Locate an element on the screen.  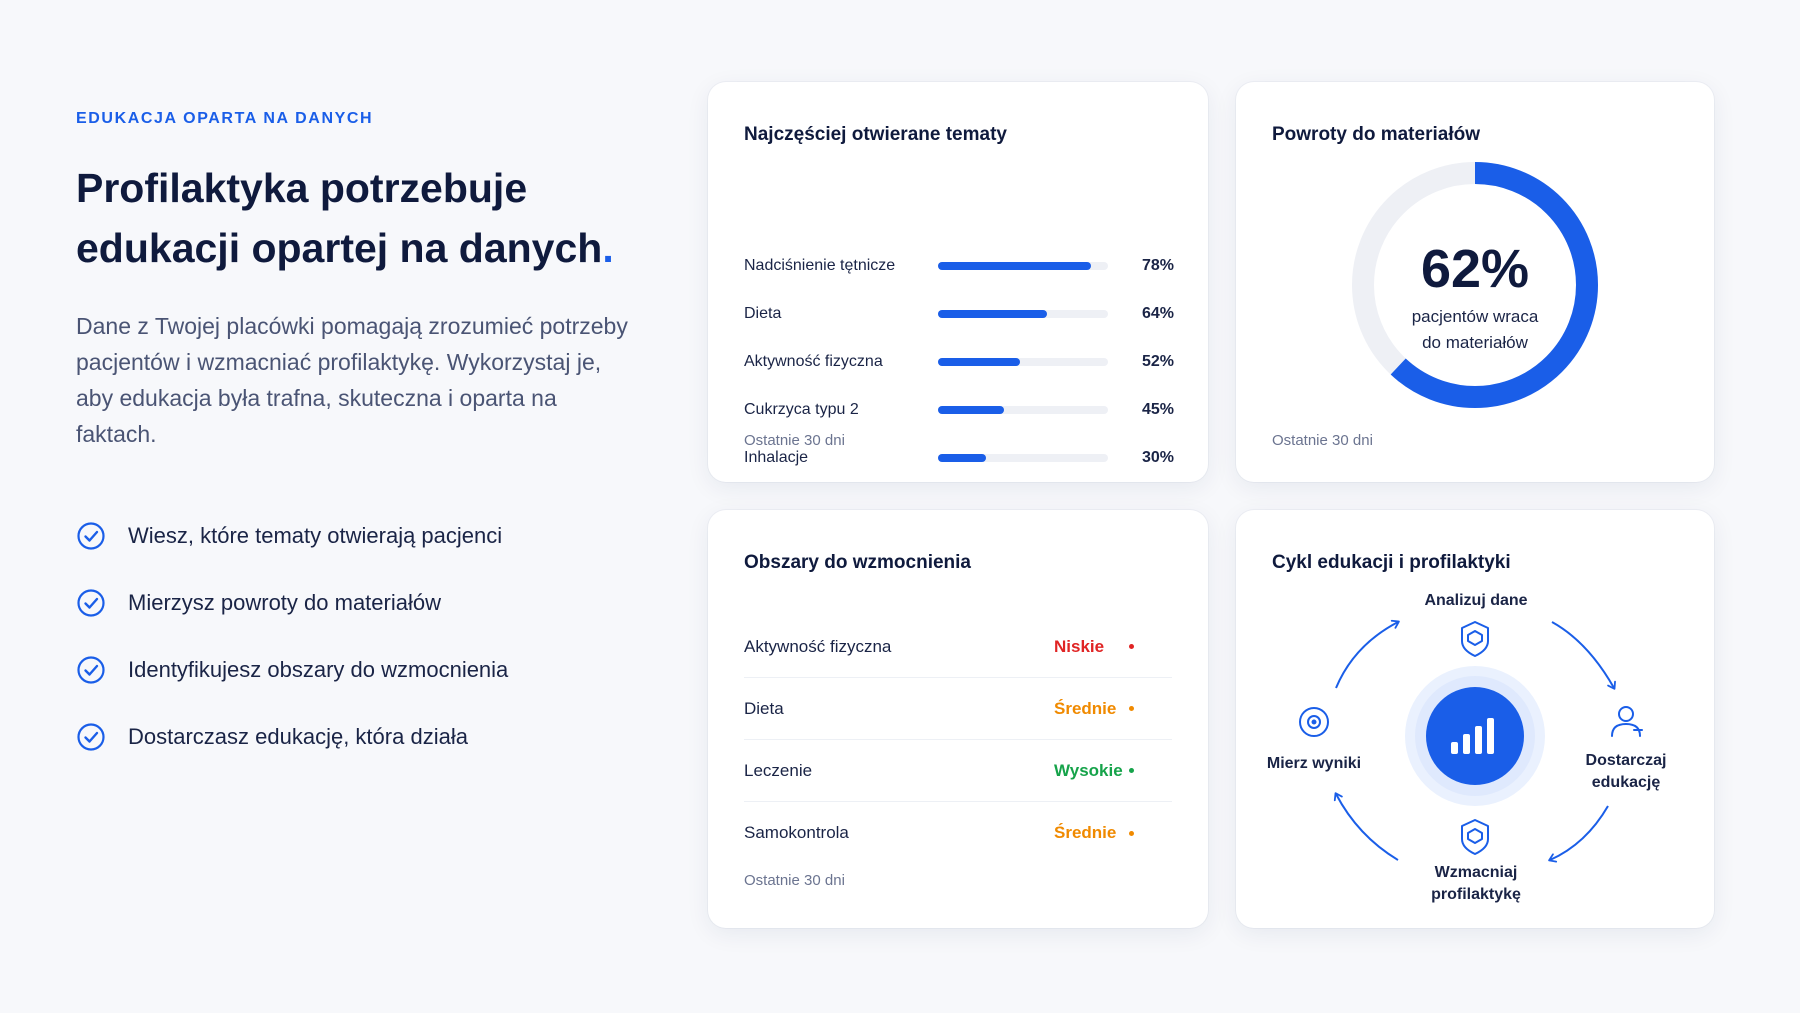
topics-card-footer: Ostatnie 30 dni is located at coordinates (794, 440).